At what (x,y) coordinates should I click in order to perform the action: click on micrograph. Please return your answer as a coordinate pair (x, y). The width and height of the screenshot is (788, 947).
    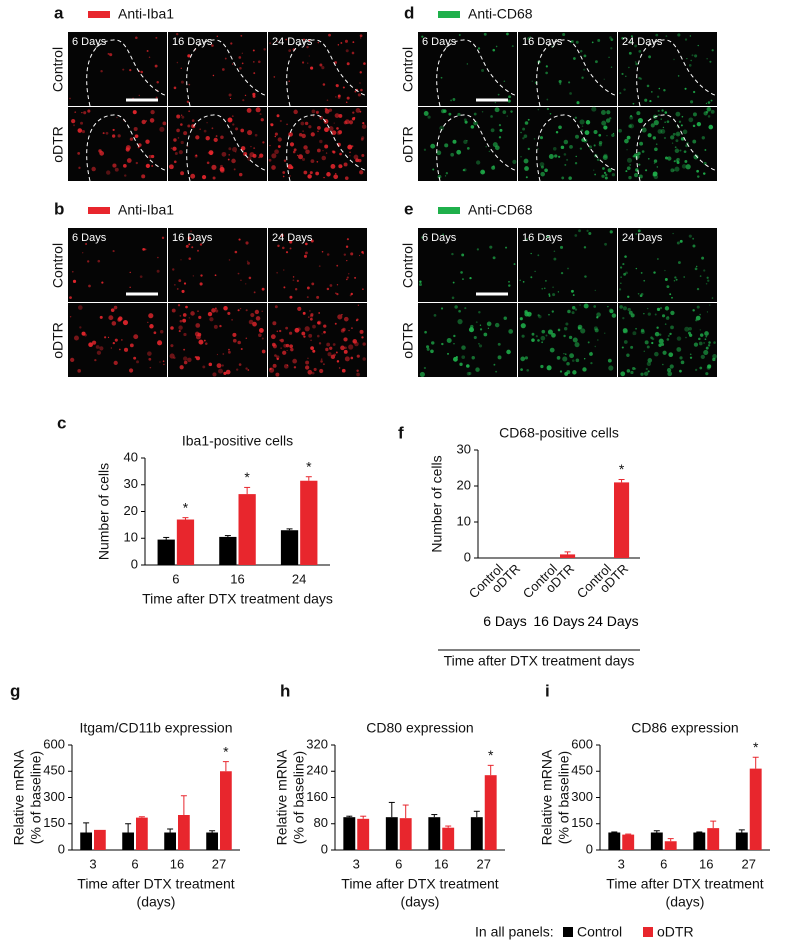
    Looking at the image, I should click on (217, 340).